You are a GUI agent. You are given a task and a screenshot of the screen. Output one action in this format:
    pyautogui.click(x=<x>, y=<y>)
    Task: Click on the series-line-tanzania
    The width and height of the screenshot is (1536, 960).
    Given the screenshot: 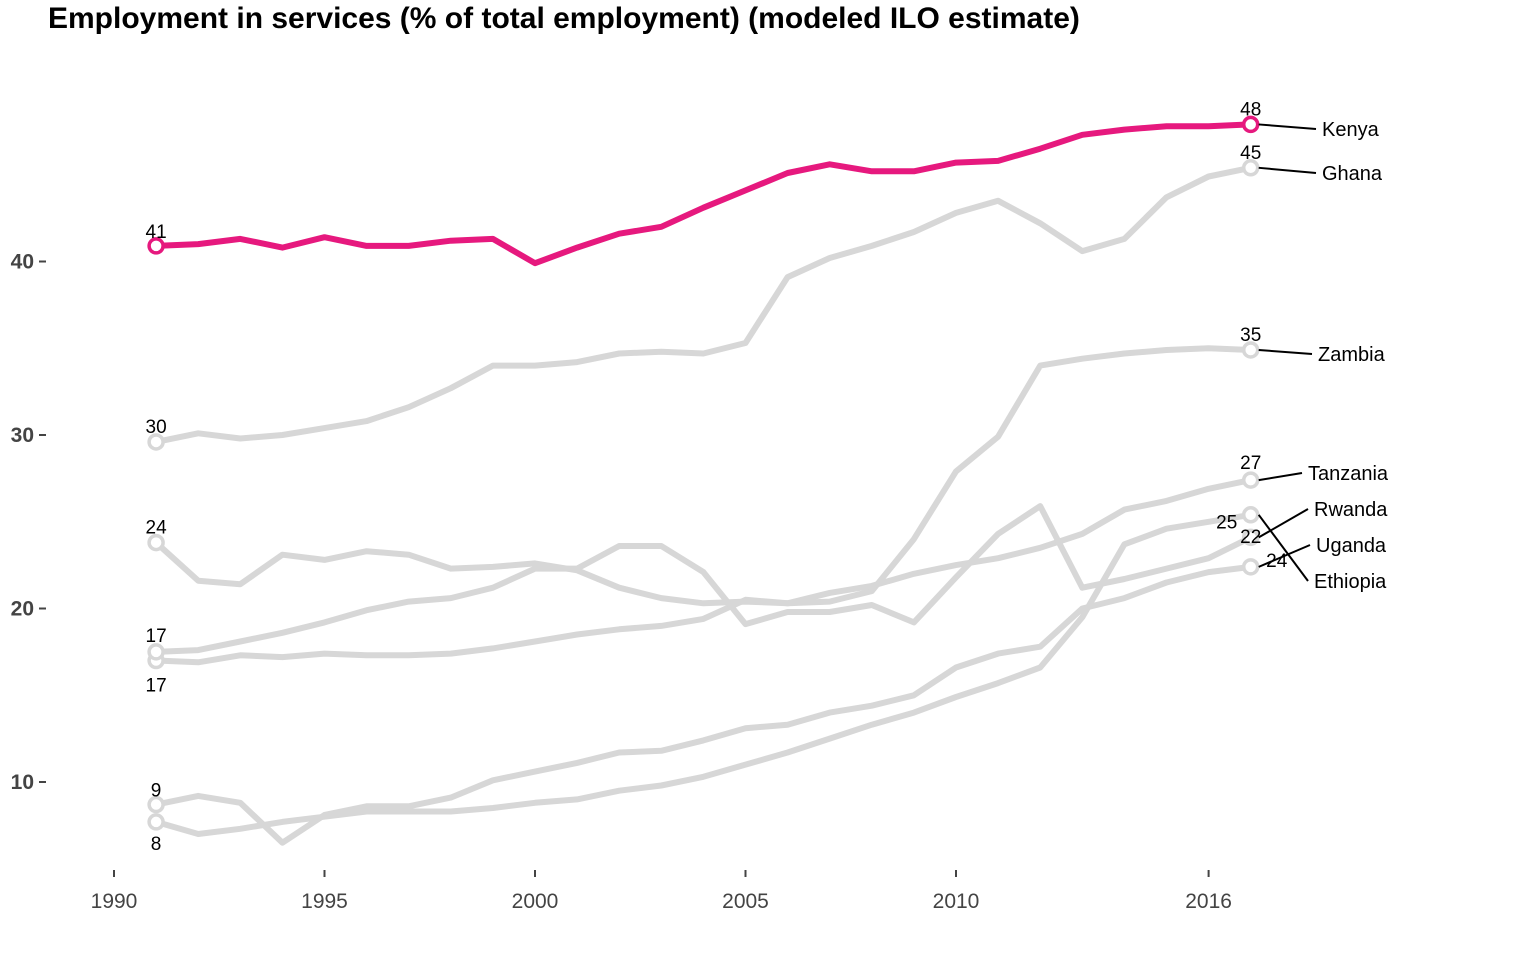 What is the action you would take?
    pyautogui.click(x=703, y=542)
    